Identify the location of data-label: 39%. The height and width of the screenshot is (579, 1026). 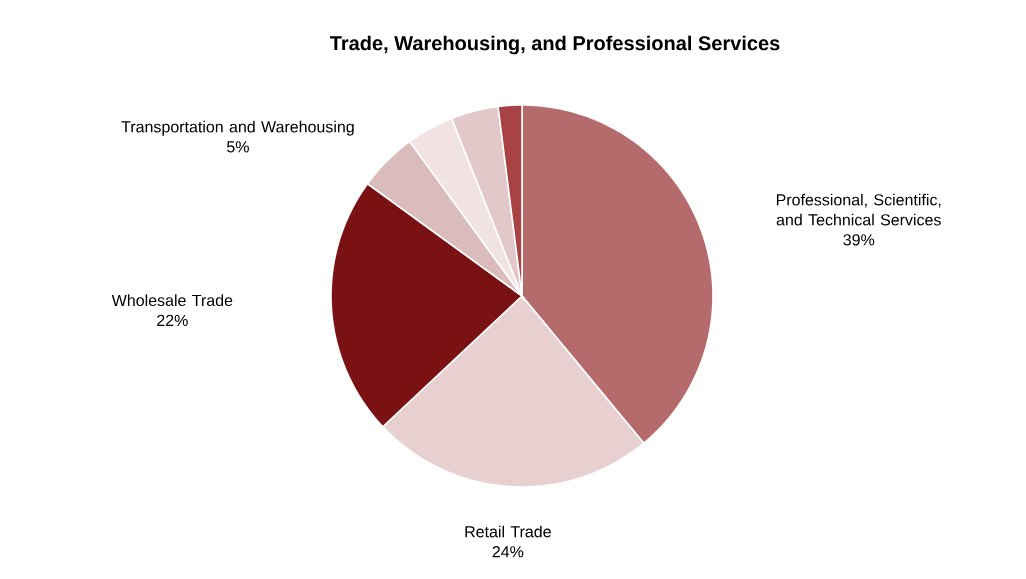
(859, 240).